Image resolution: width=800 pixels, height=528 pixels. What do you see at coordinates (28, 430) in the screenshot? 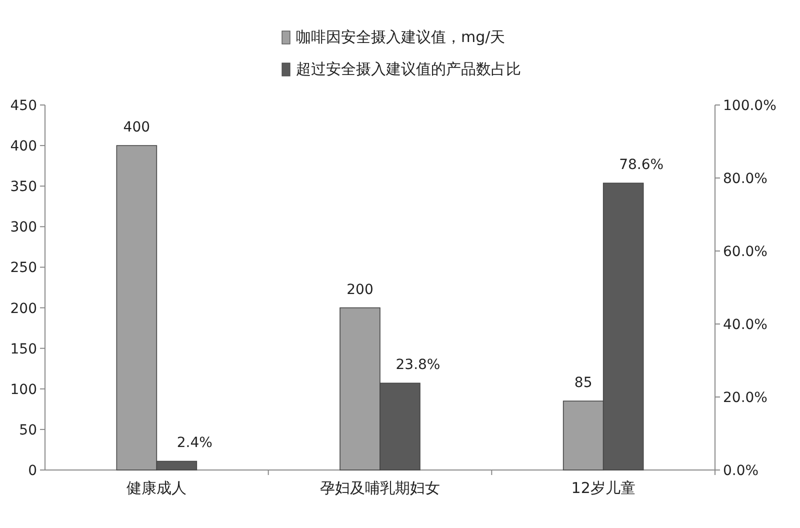
I see `y-tick-label: 50` at bounding box center [28, 430].